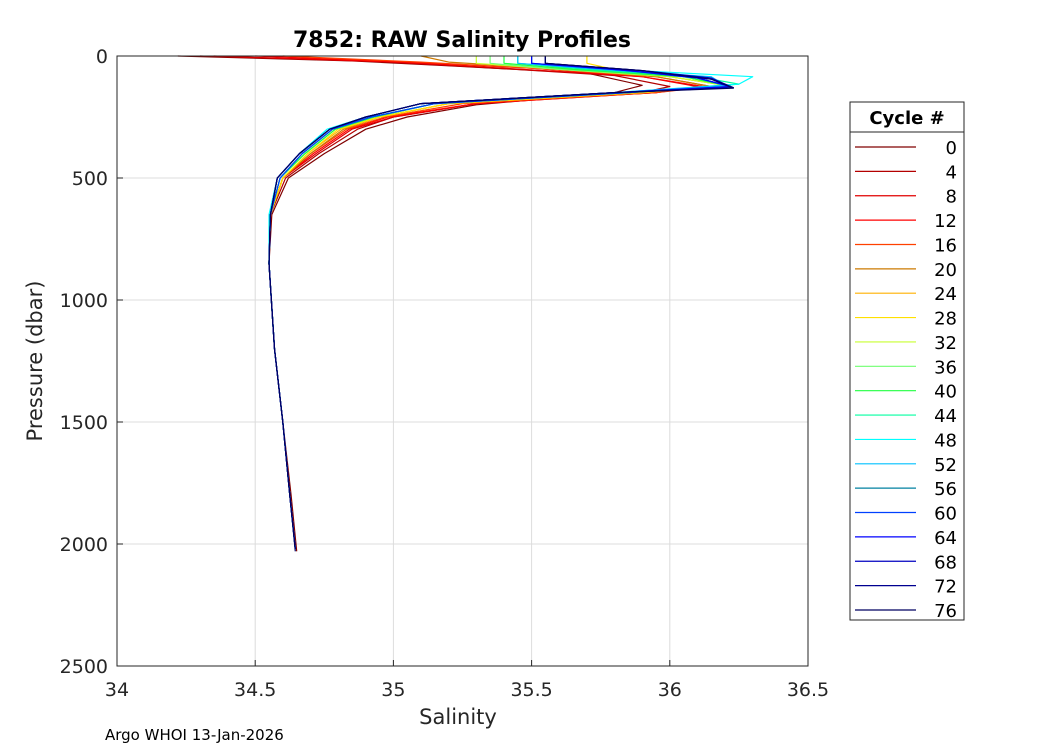 The height and width of the screenshot is (750, 1050). Describe the element at coordinates (194, 735) in the screenshot. I see `footer-credit: Argo WHOI 13-Jan-2026` at that location.